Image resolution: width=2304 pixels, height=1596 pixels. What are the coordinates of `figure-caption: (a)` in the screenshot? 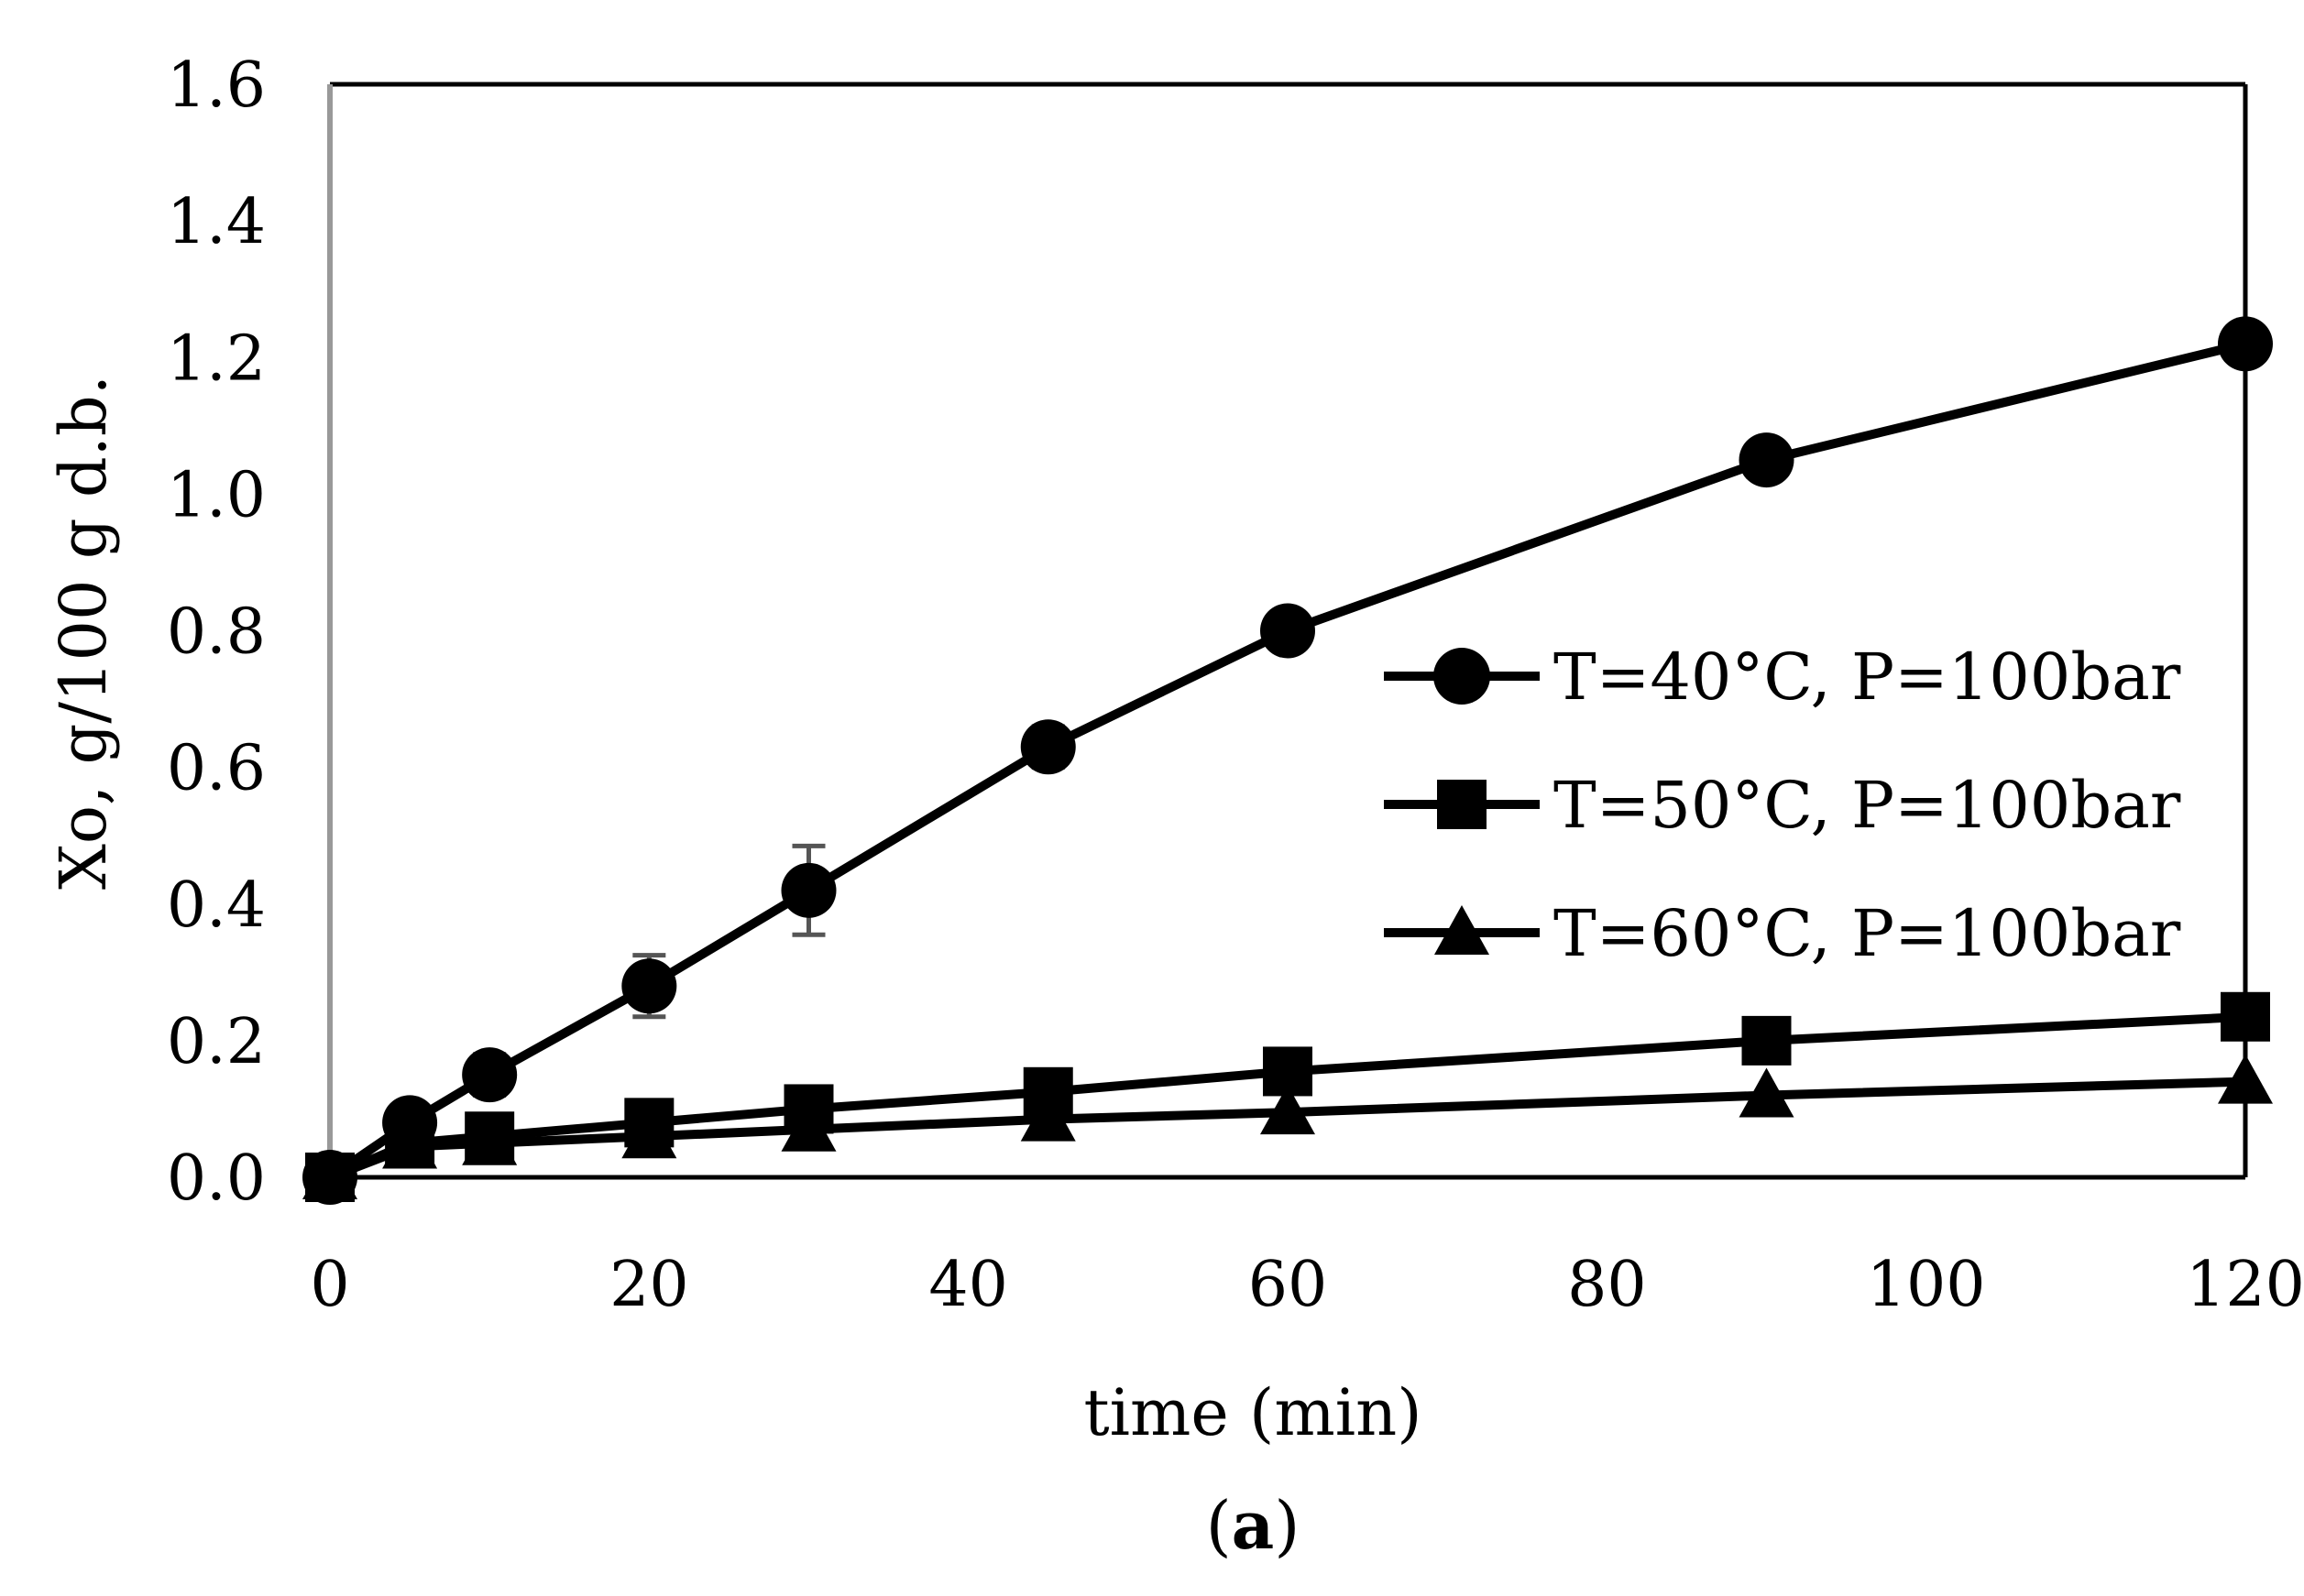 It's located at (1253, 1525).